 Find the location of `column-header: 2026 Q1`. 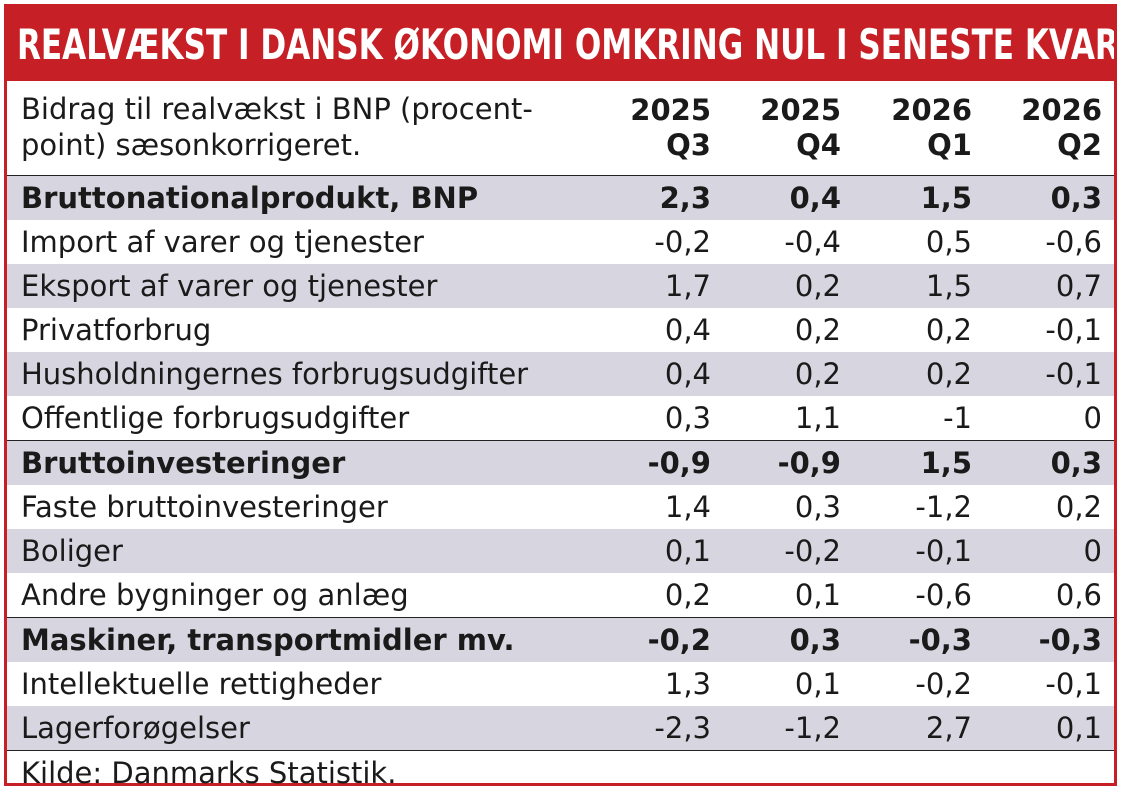

column-header: 2026 Q1 is located at coordinates (912, 128).